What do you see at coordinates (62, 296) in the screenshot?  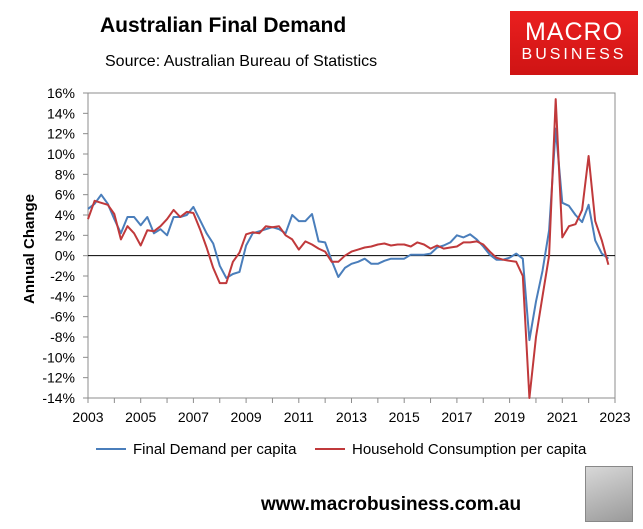 I see `y-tick-label: -4%` at bounding box center [62, 296].